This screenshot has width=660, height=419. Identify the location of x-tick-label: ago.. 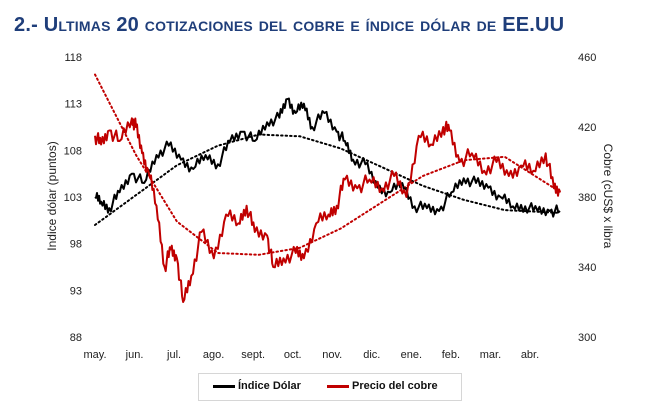
(213, 355).